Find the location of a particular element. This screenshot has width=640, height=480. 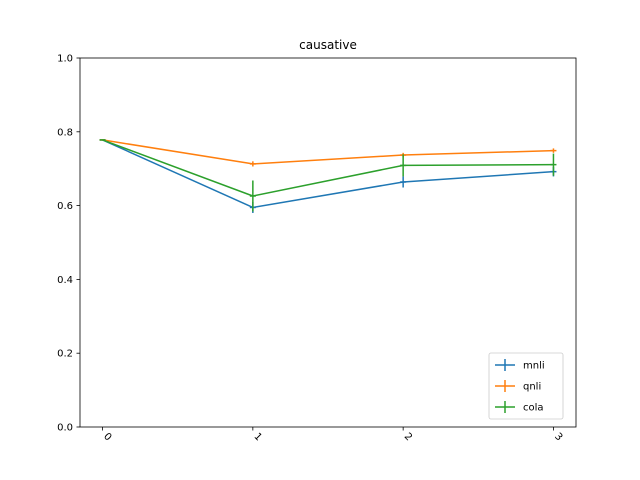

plot-area is located at coordinates (328, 176).